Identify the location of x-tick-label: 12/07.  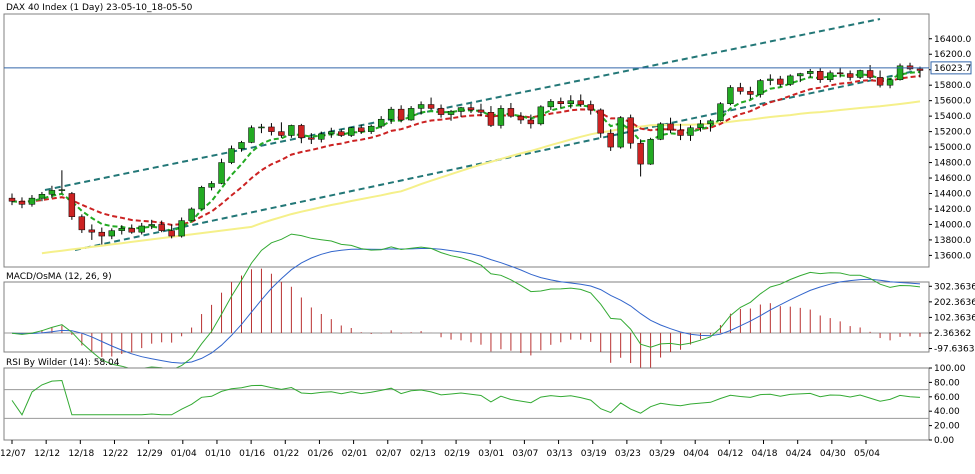
(13, 454).